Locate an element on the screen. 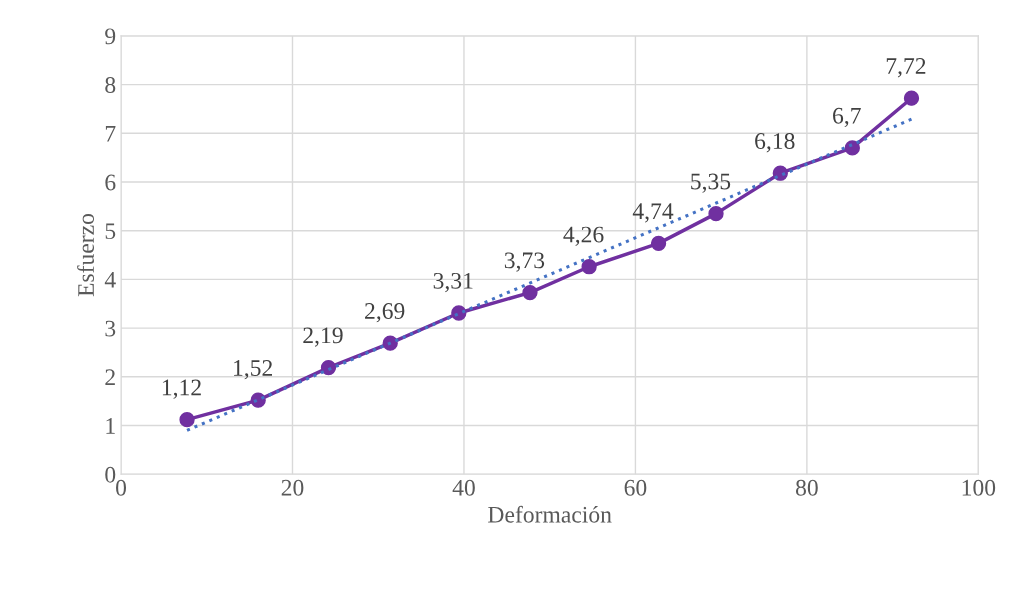 The height and width of the screenshot is (598, 1017). data-label: 7,72 is located at coordinates (906, 68).